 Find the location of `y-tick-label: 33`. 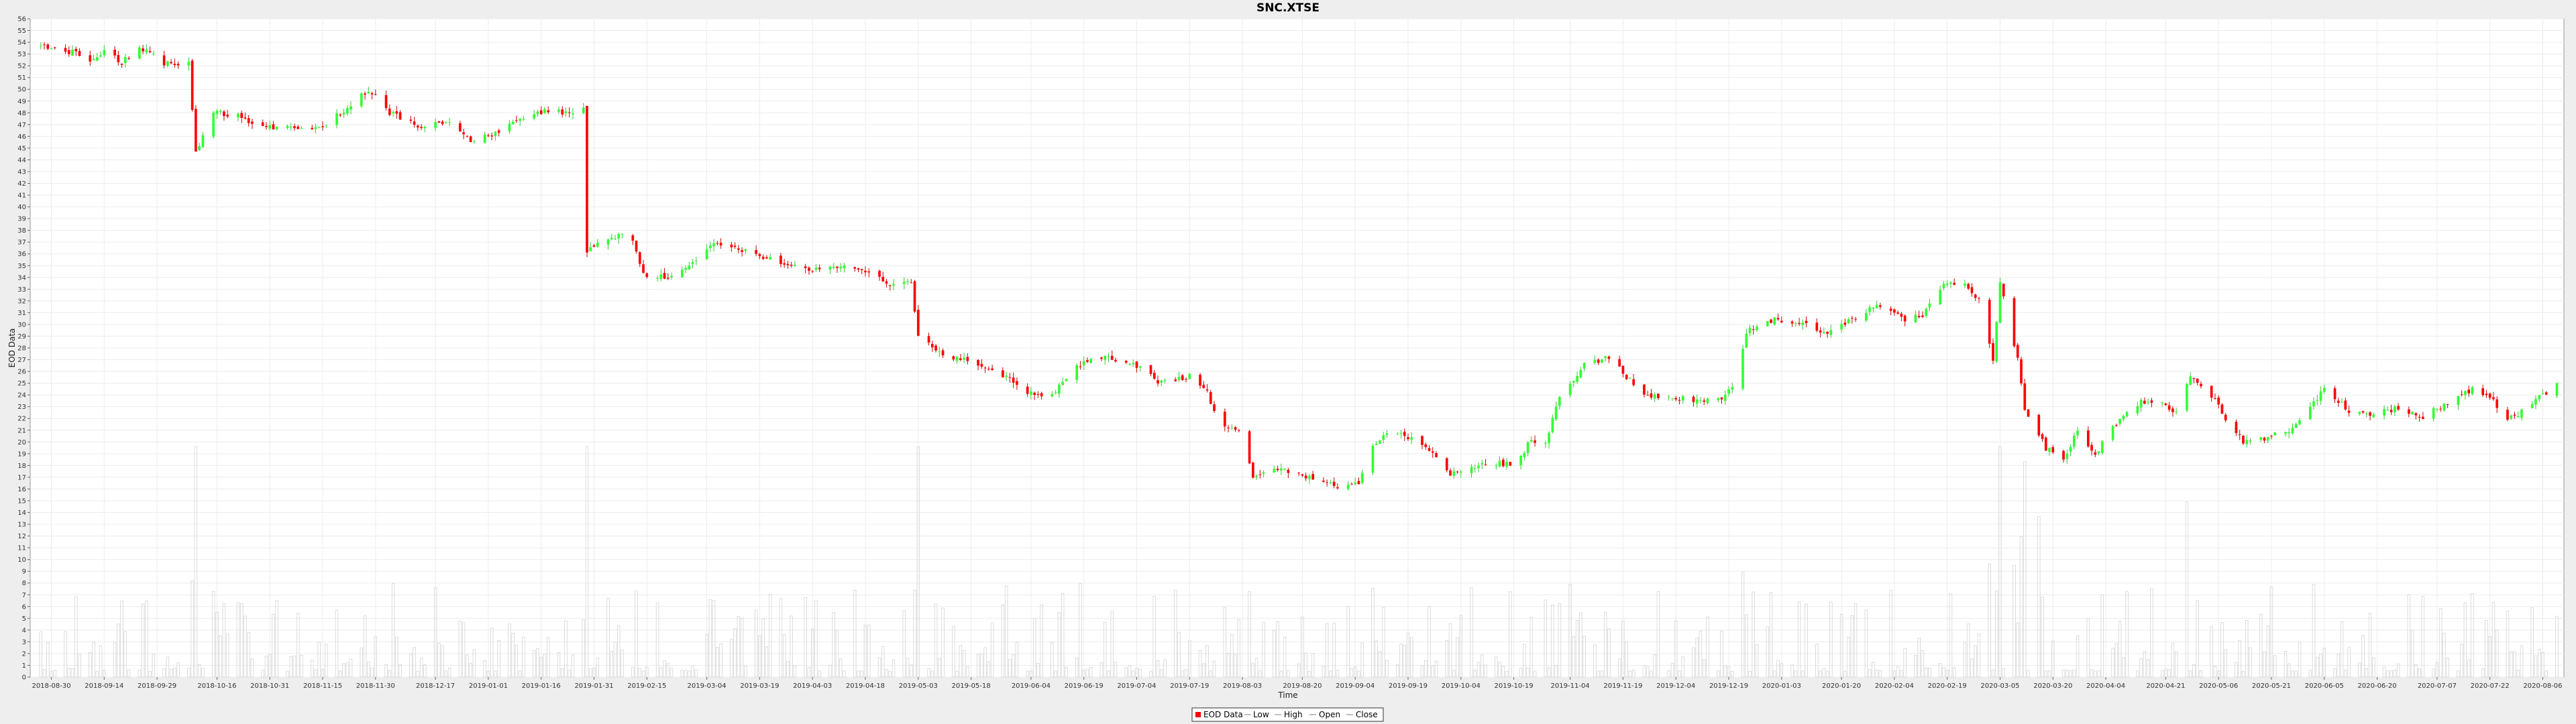

y-tick-label: 33 is located at coordinates (21, 290).